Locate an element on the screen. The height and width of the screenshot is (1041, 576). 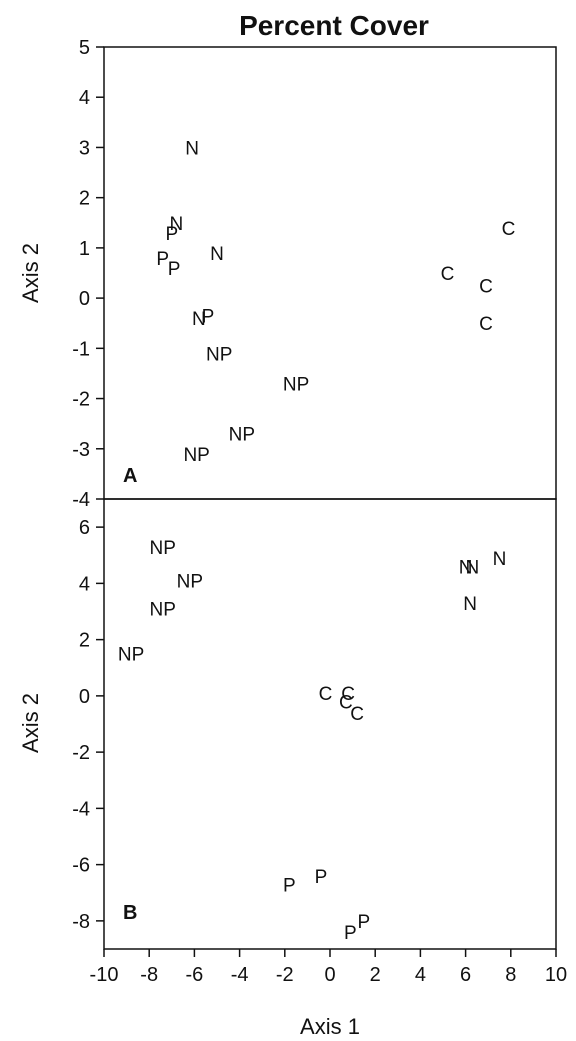
panel-a-y-axis-label: Axis 2 is located at coordinates (30, 273).